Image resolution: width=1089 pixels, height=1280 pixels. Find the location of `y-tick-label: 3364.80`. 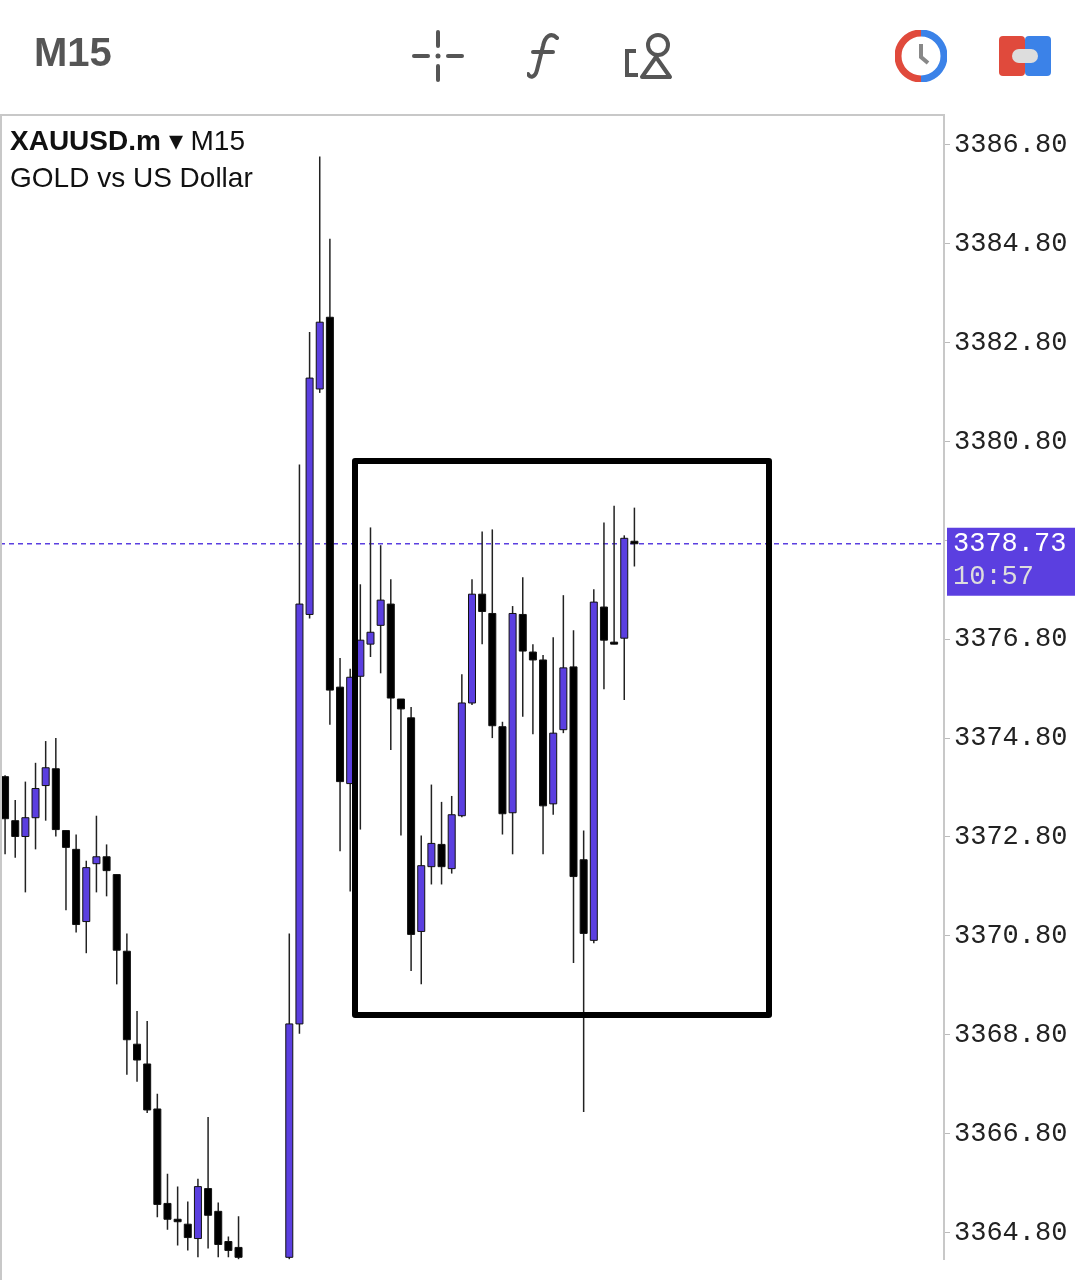

y-tick-label: 3364.80 is located at coordinates (1011, 1232).